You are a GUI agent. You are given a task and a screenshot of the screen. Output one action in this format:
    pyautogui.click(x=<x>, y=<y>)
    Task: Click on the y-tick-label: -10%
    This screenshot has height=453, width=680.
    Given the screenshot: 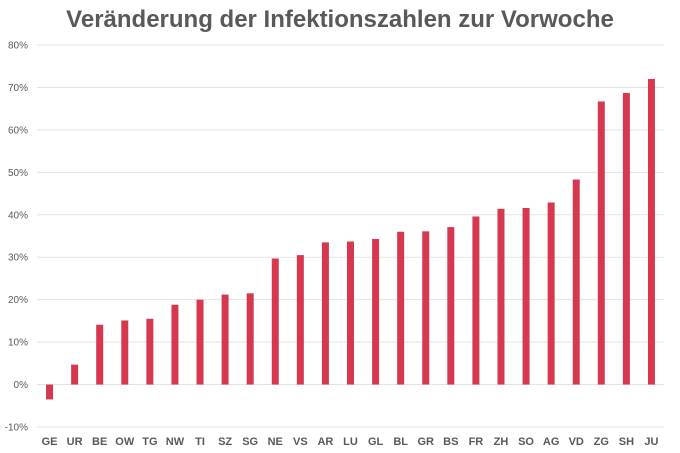 What is the action you would take?
    pyautogui.click(x=16, y=428)
    